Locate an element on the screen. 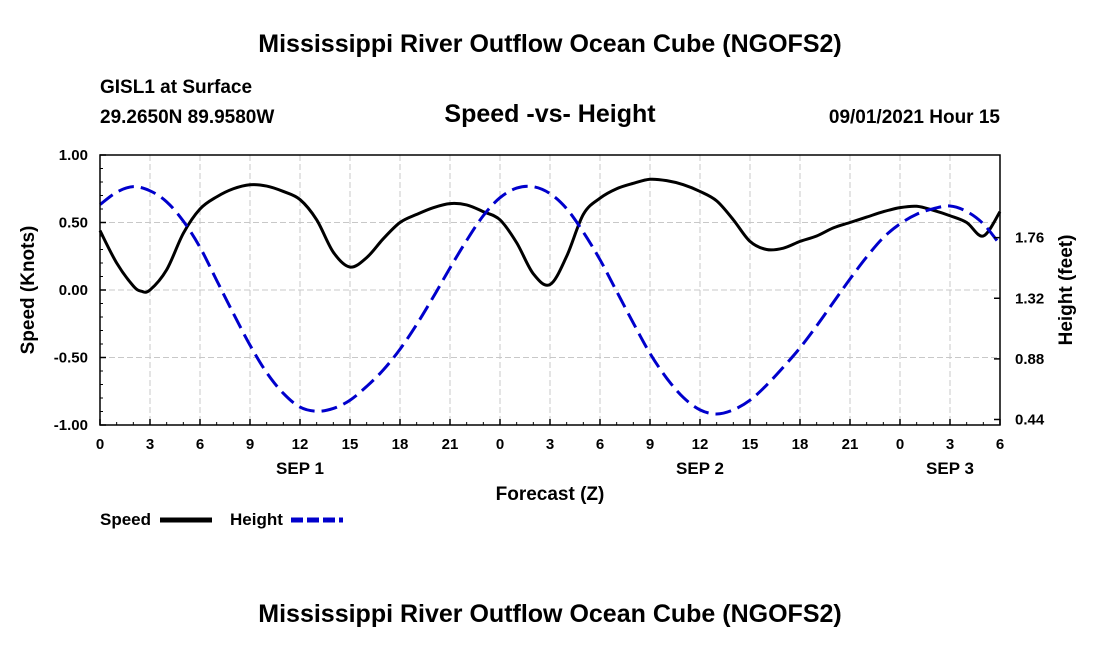  y-tick-label: -0.50 is located at coordinates (71, 358).